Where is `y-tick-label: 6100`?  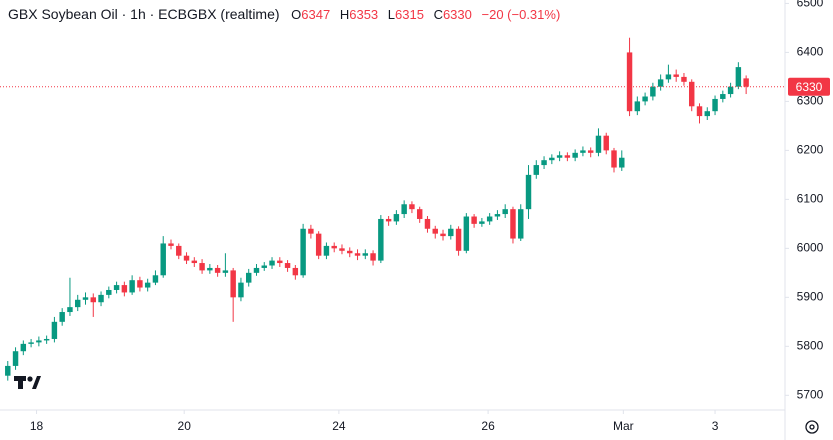 y-tick-label: 6100 is located at coordinates (810, 199).